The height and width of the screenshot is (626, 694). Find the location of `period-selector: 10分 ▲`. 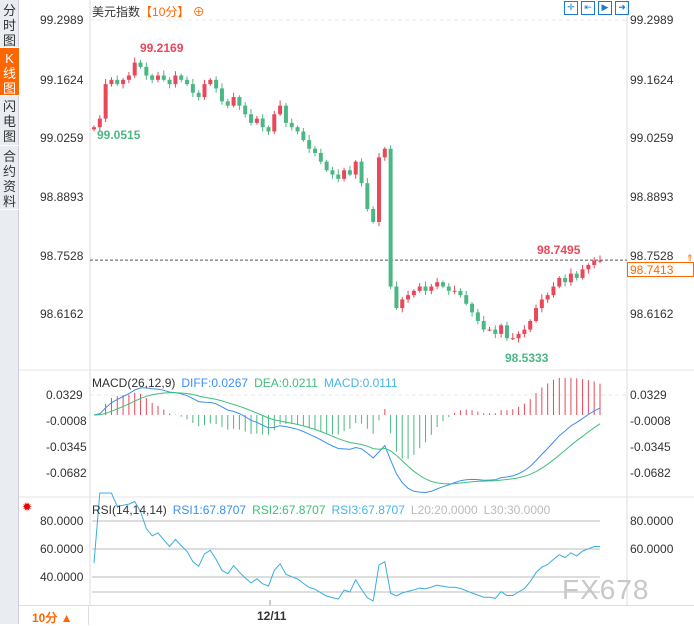

period-selector: 10分 ▲ is located at coordinates (52, 618).